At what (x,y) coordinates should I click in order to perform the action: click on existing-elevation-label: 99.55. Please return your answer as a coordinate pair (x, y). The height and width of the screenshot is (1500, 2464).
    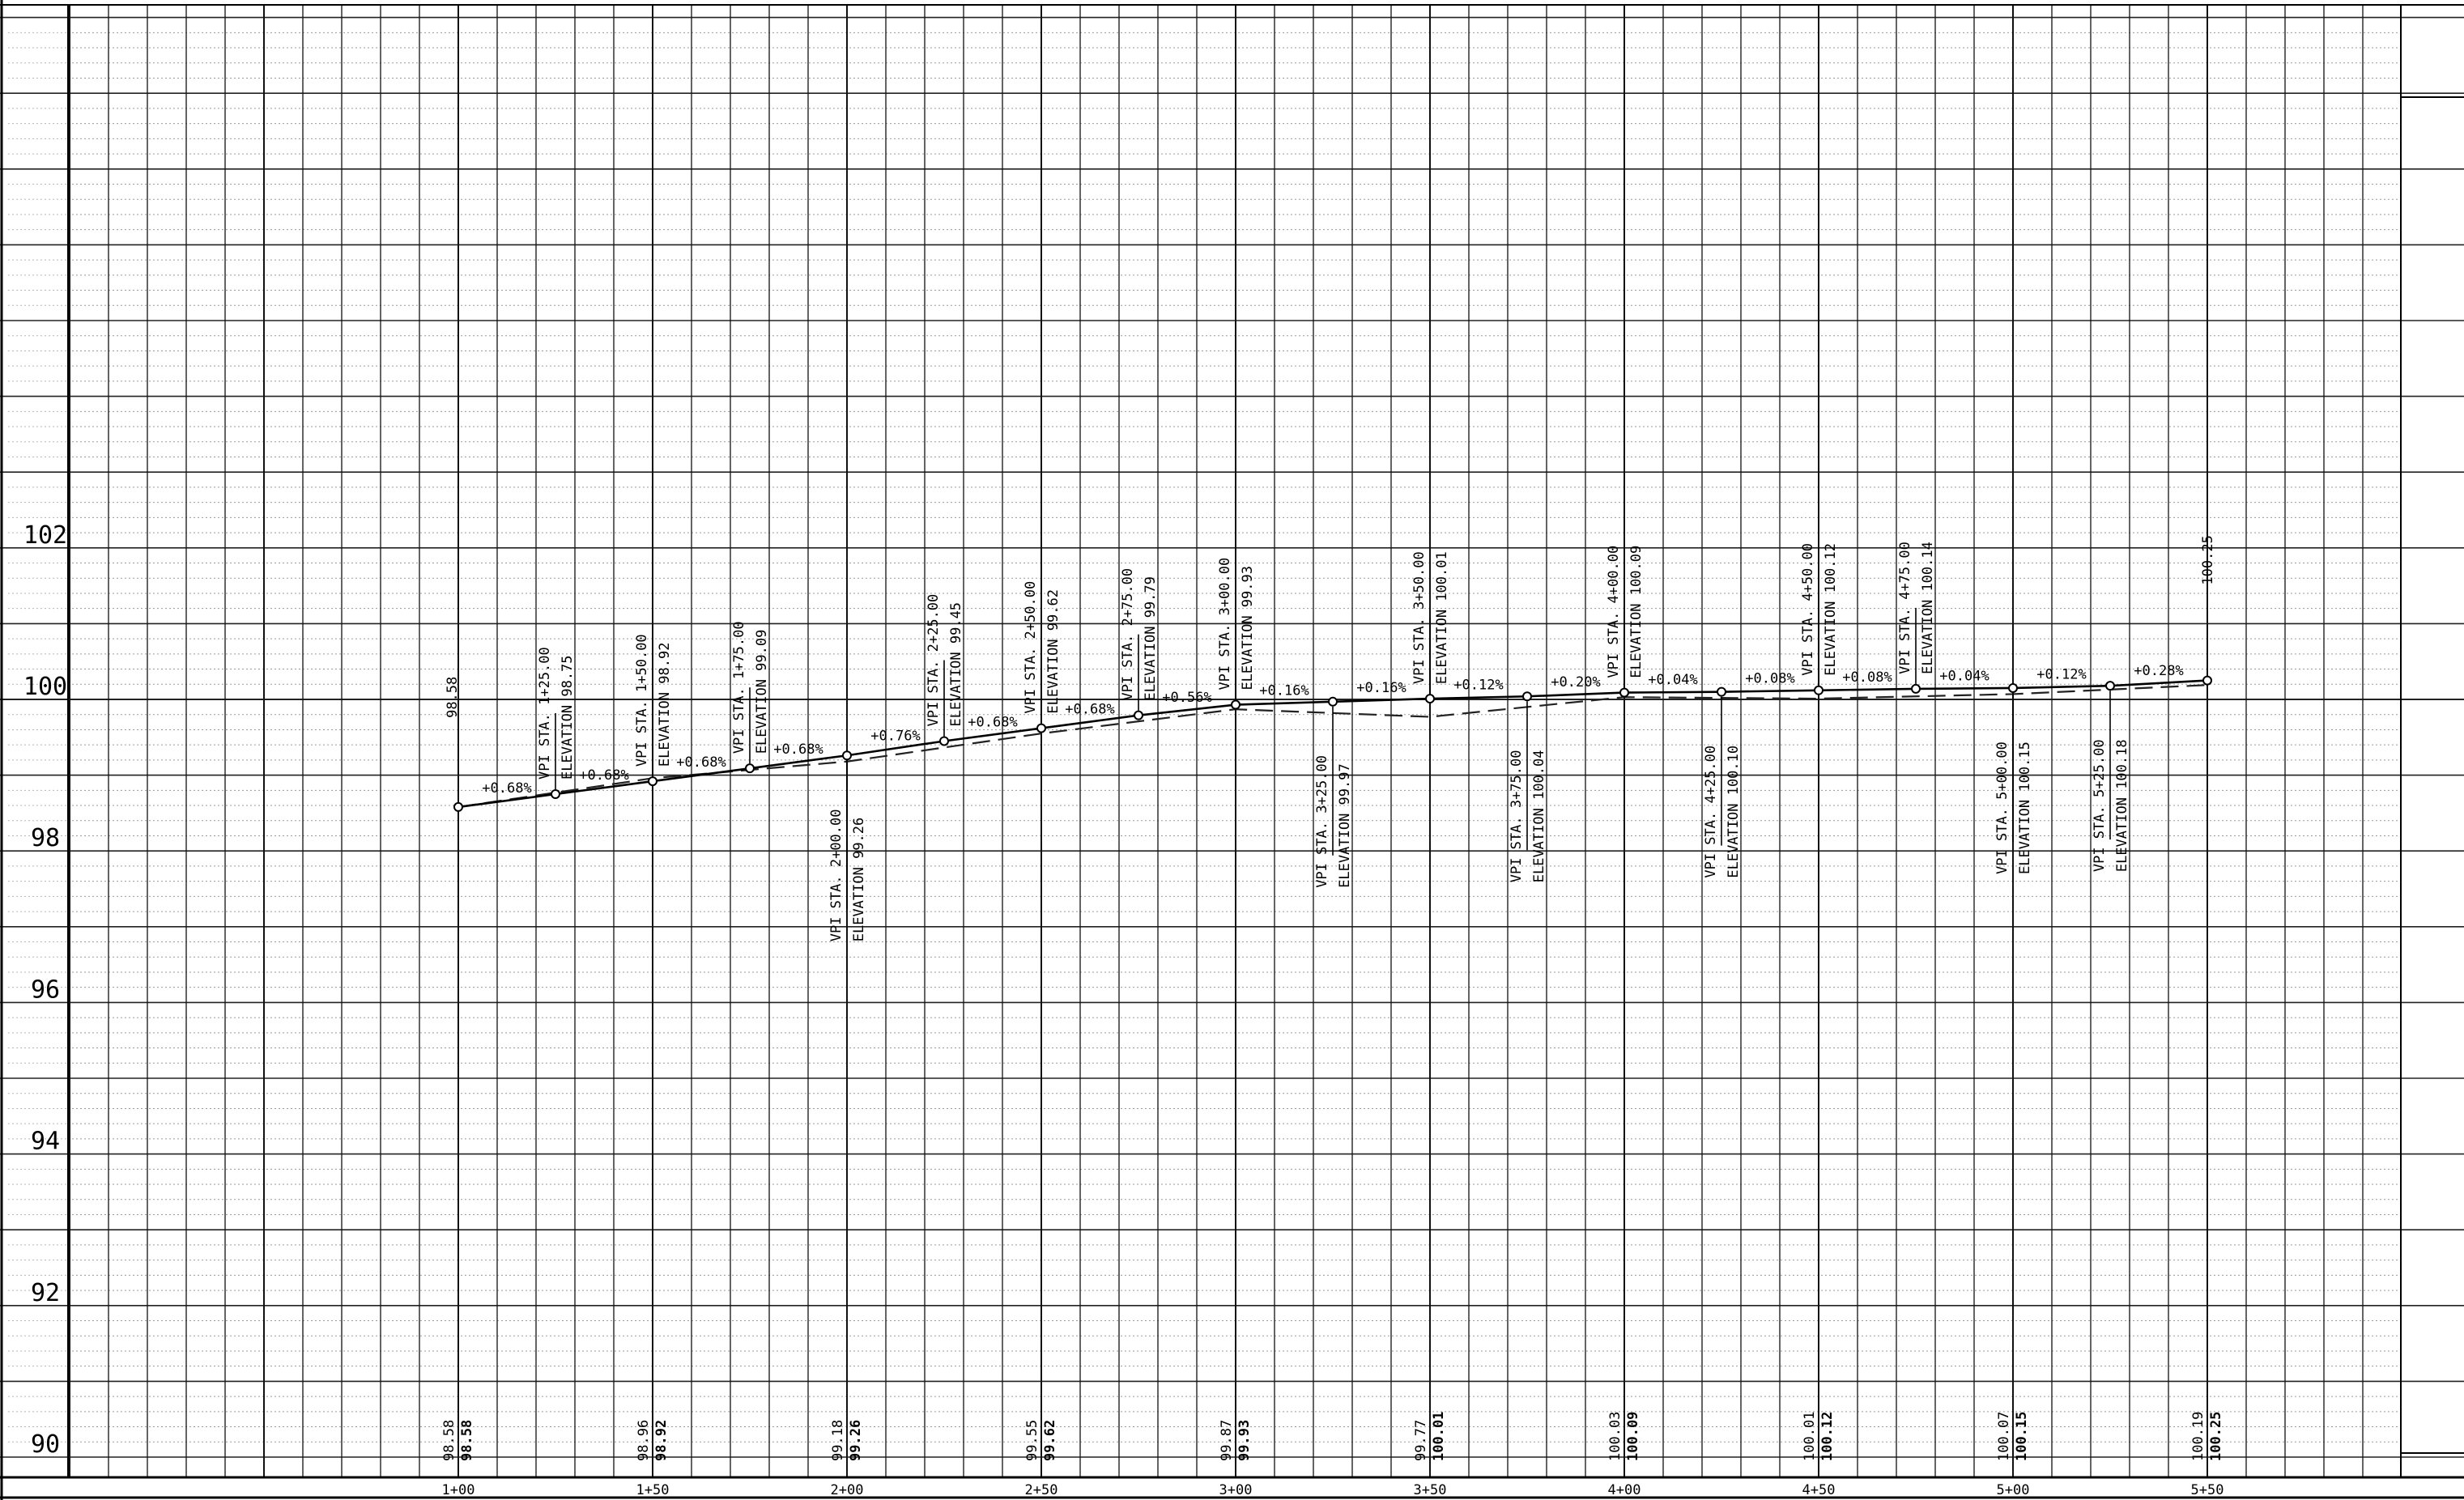
    Looking at the image, I should click on (1032, 1440).